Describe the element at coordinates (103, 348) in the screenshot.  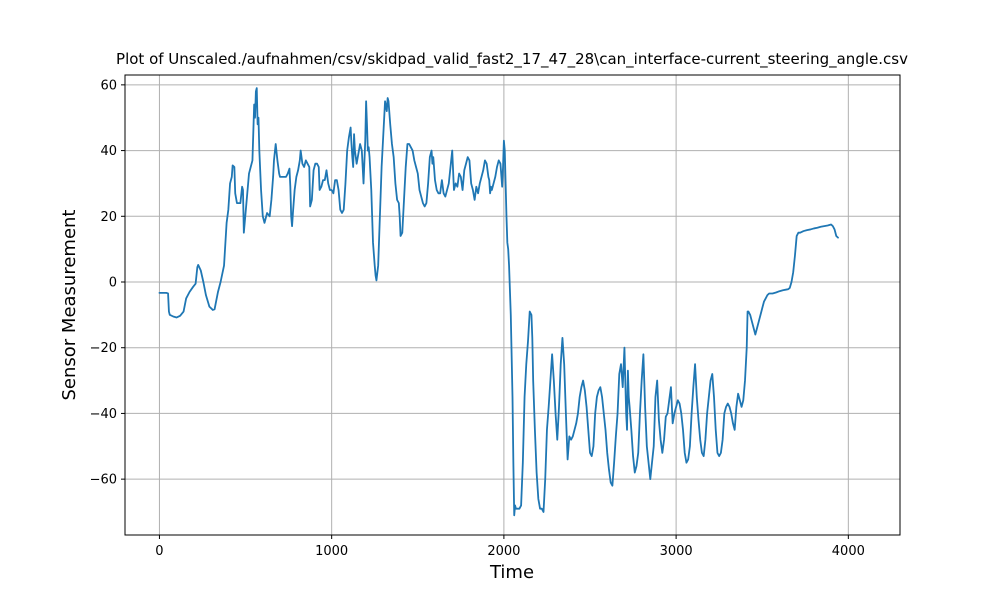
I see `y-tick-label: −20` at that location.